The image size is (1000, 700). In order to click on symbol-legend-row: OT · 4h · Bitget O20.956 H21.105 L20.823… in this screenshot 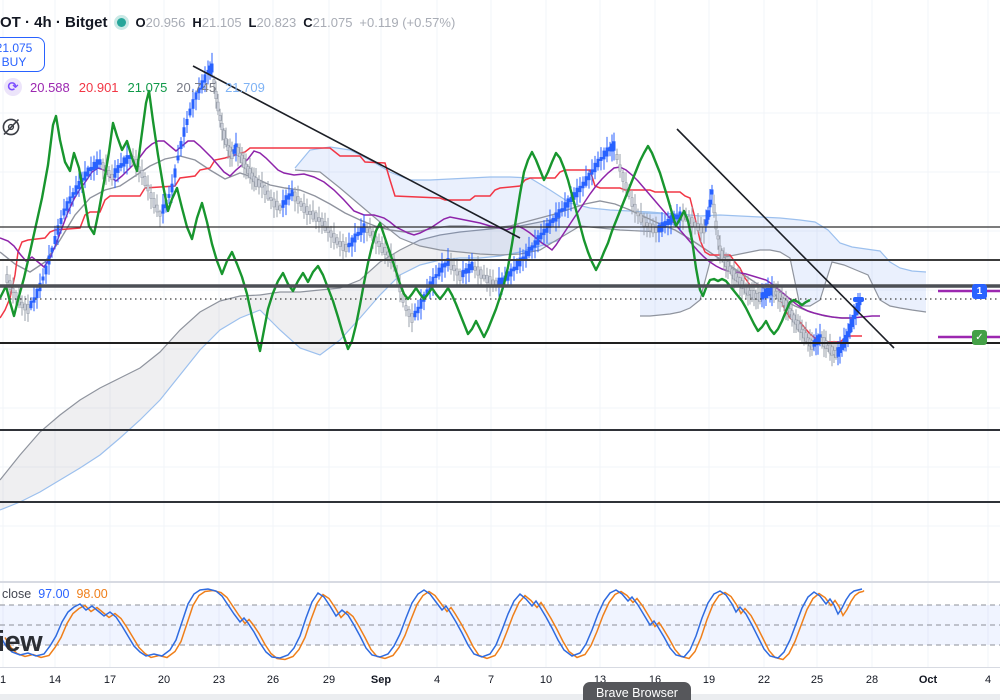, I will do `click(227, 22)`.